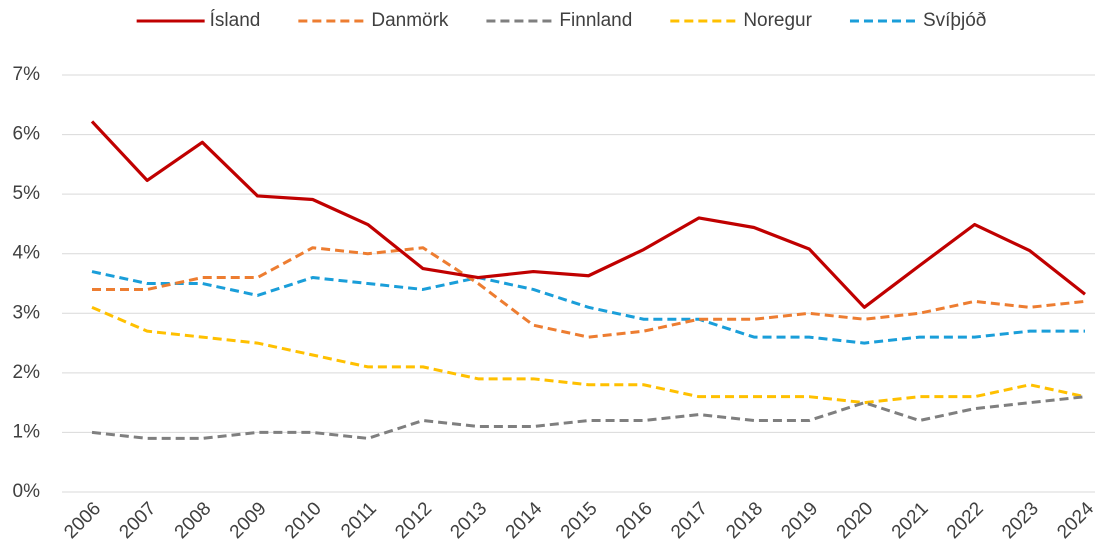 Image resolution: width=1103 pixels, height=560 pixels. What do you see at coordinates (27, 134) in the screenshot?
I see `y-tick-label: 6%` at bounding box center [27, 134].